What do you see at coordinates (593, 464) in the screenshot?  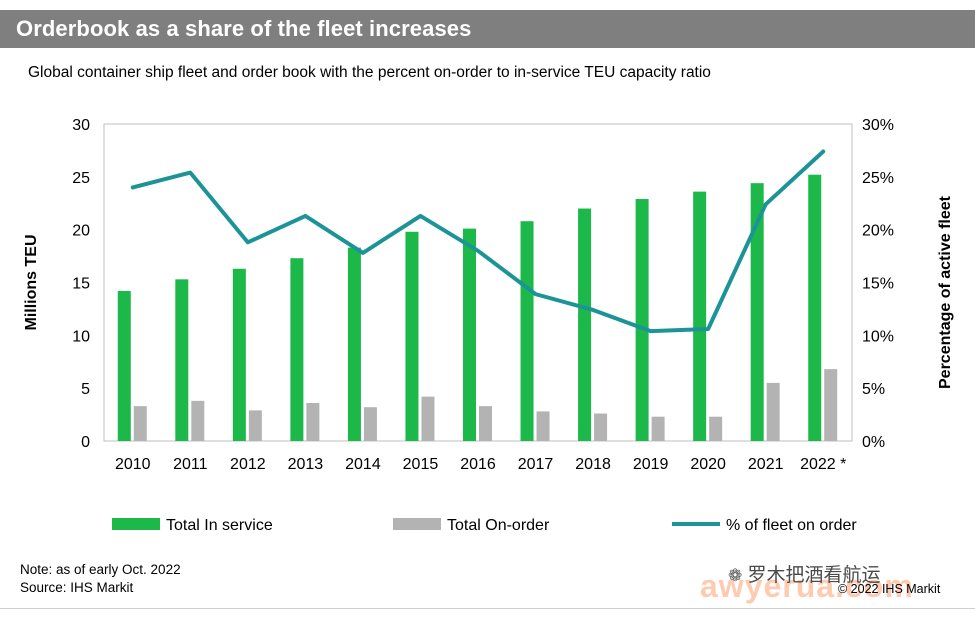 I see `x-tick-label: 2018` at bounding box center [593, 464].